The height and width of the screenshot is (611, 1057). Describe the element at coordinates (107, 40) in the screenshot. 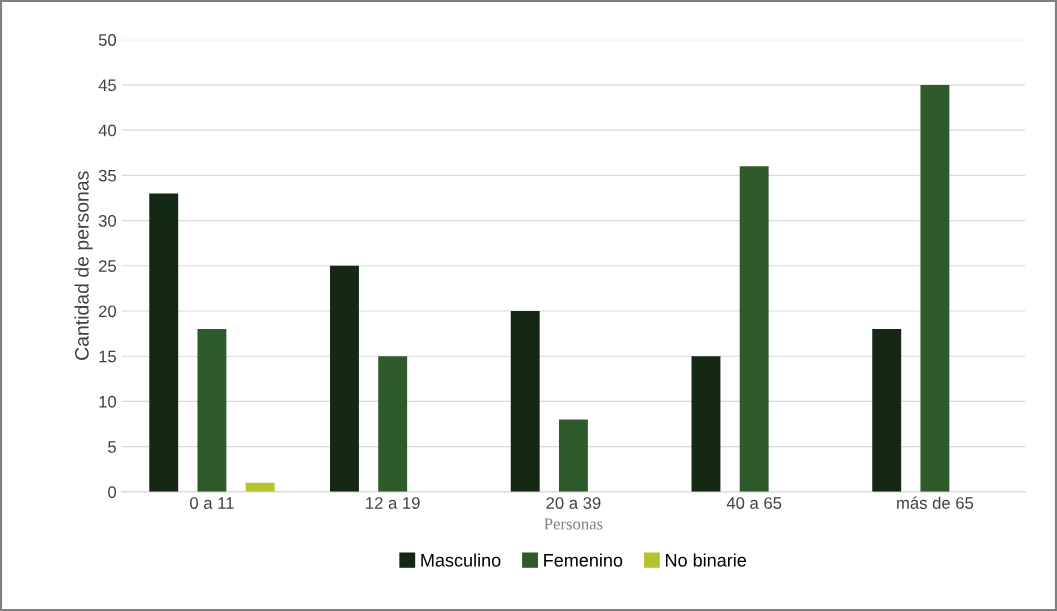

I see `y-tick-label: 50` at that location.